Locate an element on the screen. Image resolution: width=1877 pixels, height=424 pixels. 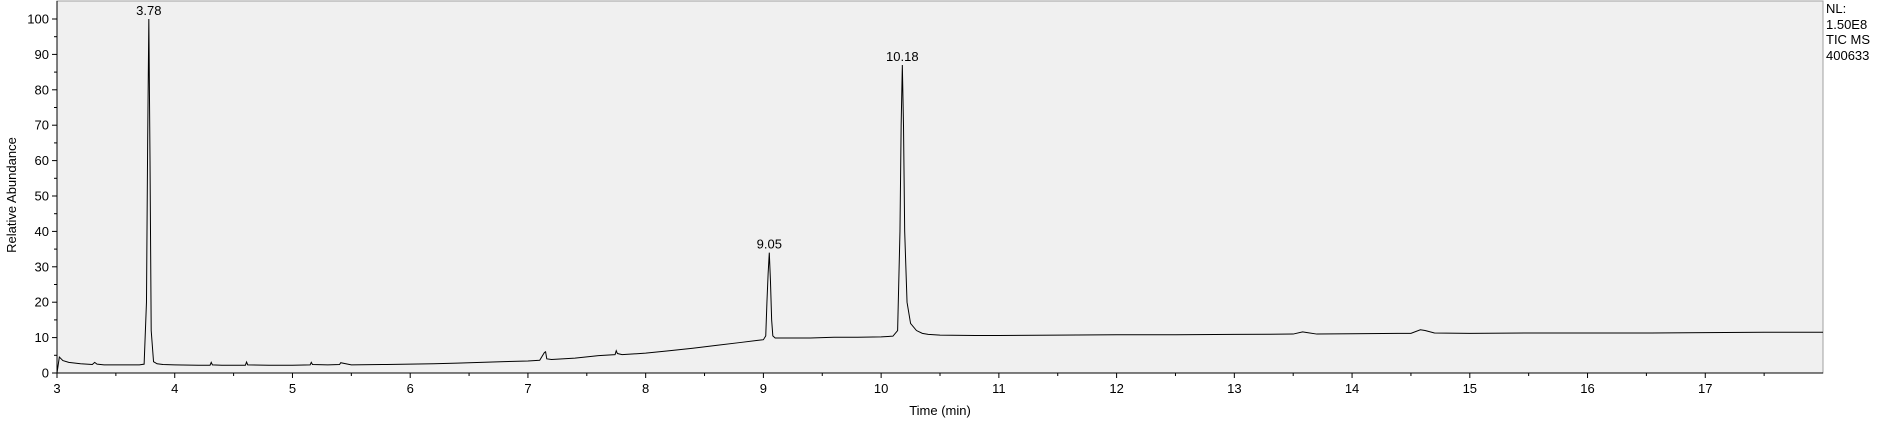
x-tick-label: 7 is located at coordinates (527, 388).